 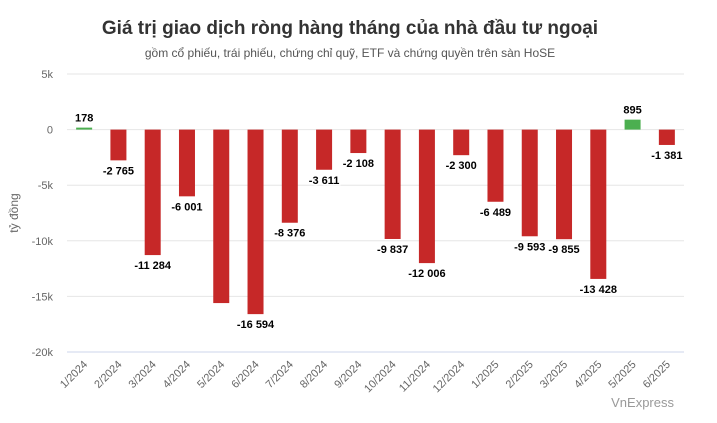 I want to click on x-tick-label: 2/2024, so click(x=108, y=375).